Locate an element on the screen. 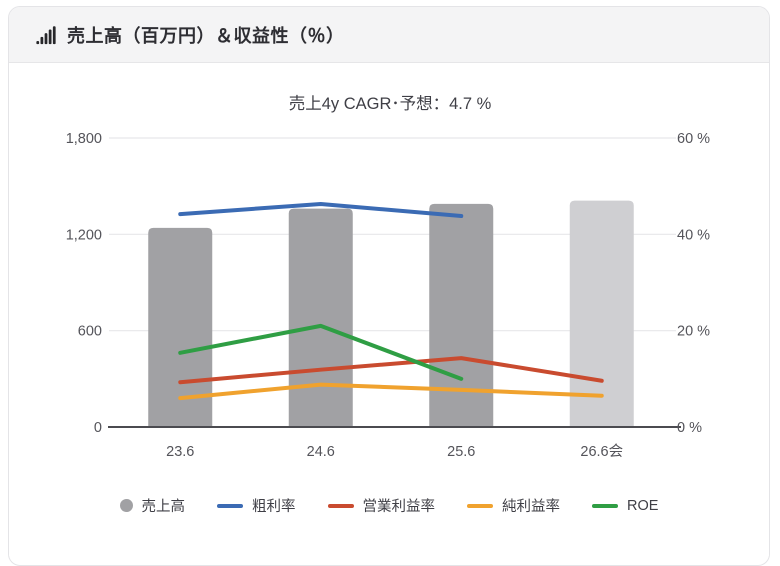 The image size is (780, 566). right-axis-tick: 40 % is located at coordinates (693, 235).